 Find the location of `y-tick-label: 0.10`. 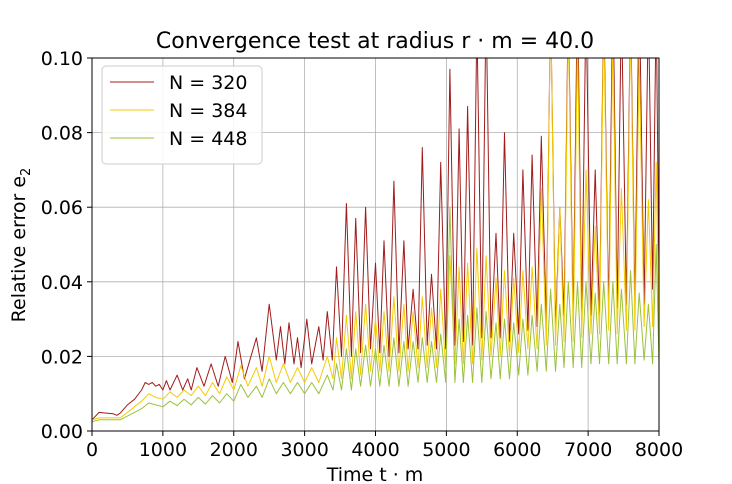

y-tick-label: 0.10 is located at coordinates (62, 59).